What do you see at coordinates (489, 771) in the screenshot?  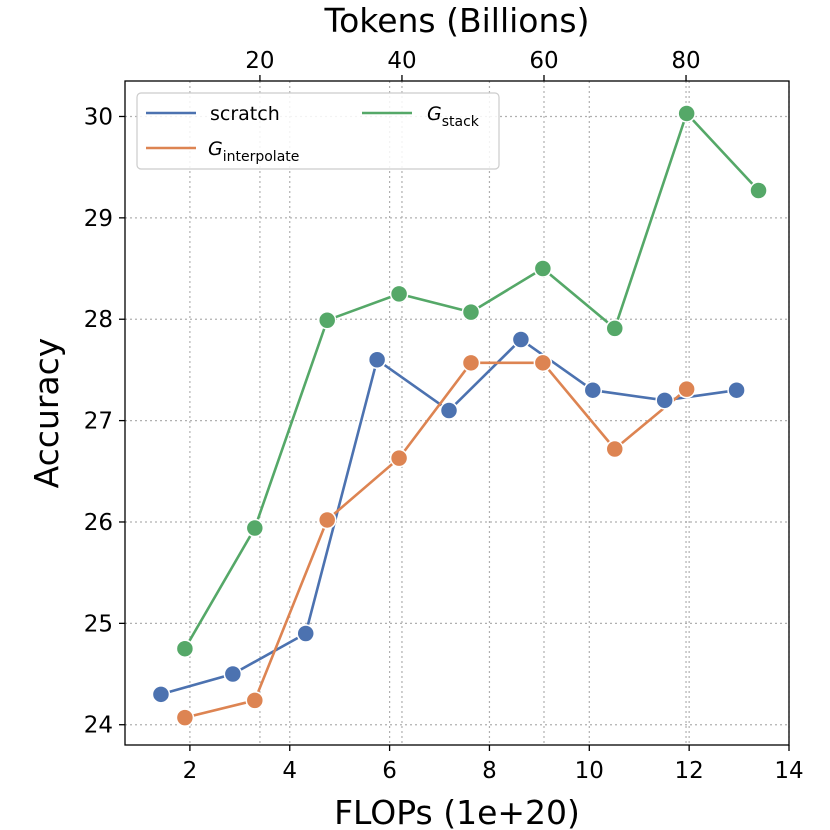 I see `x-tick-label: 8` at bounding box center [489, 771].